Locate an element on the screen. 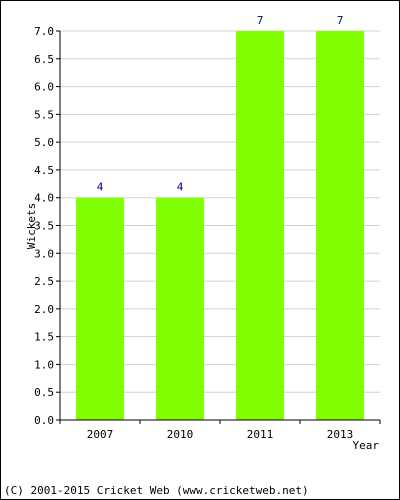 The image size is (400, 500). bar-2010 is located at coordinates (180, 308).